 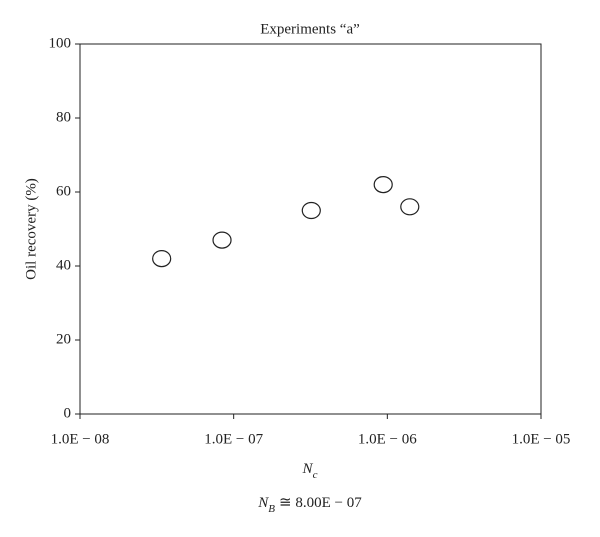 I want to click on y-tick-label: 80, so click(x=63, y=117).